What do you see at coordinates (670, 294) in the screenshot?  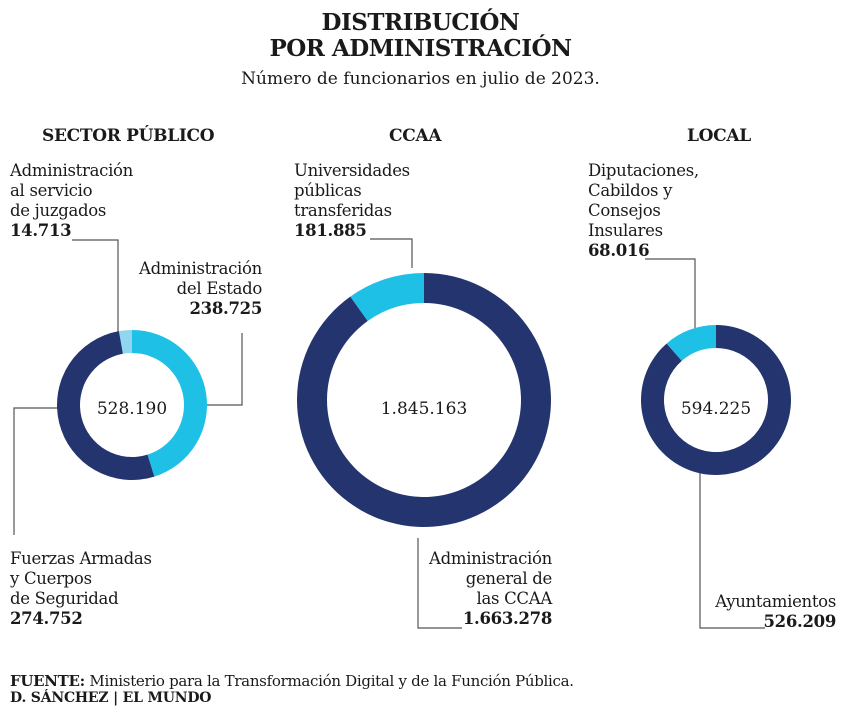 I see `leader-line-diputaciones` at bounding box center [670, 294].